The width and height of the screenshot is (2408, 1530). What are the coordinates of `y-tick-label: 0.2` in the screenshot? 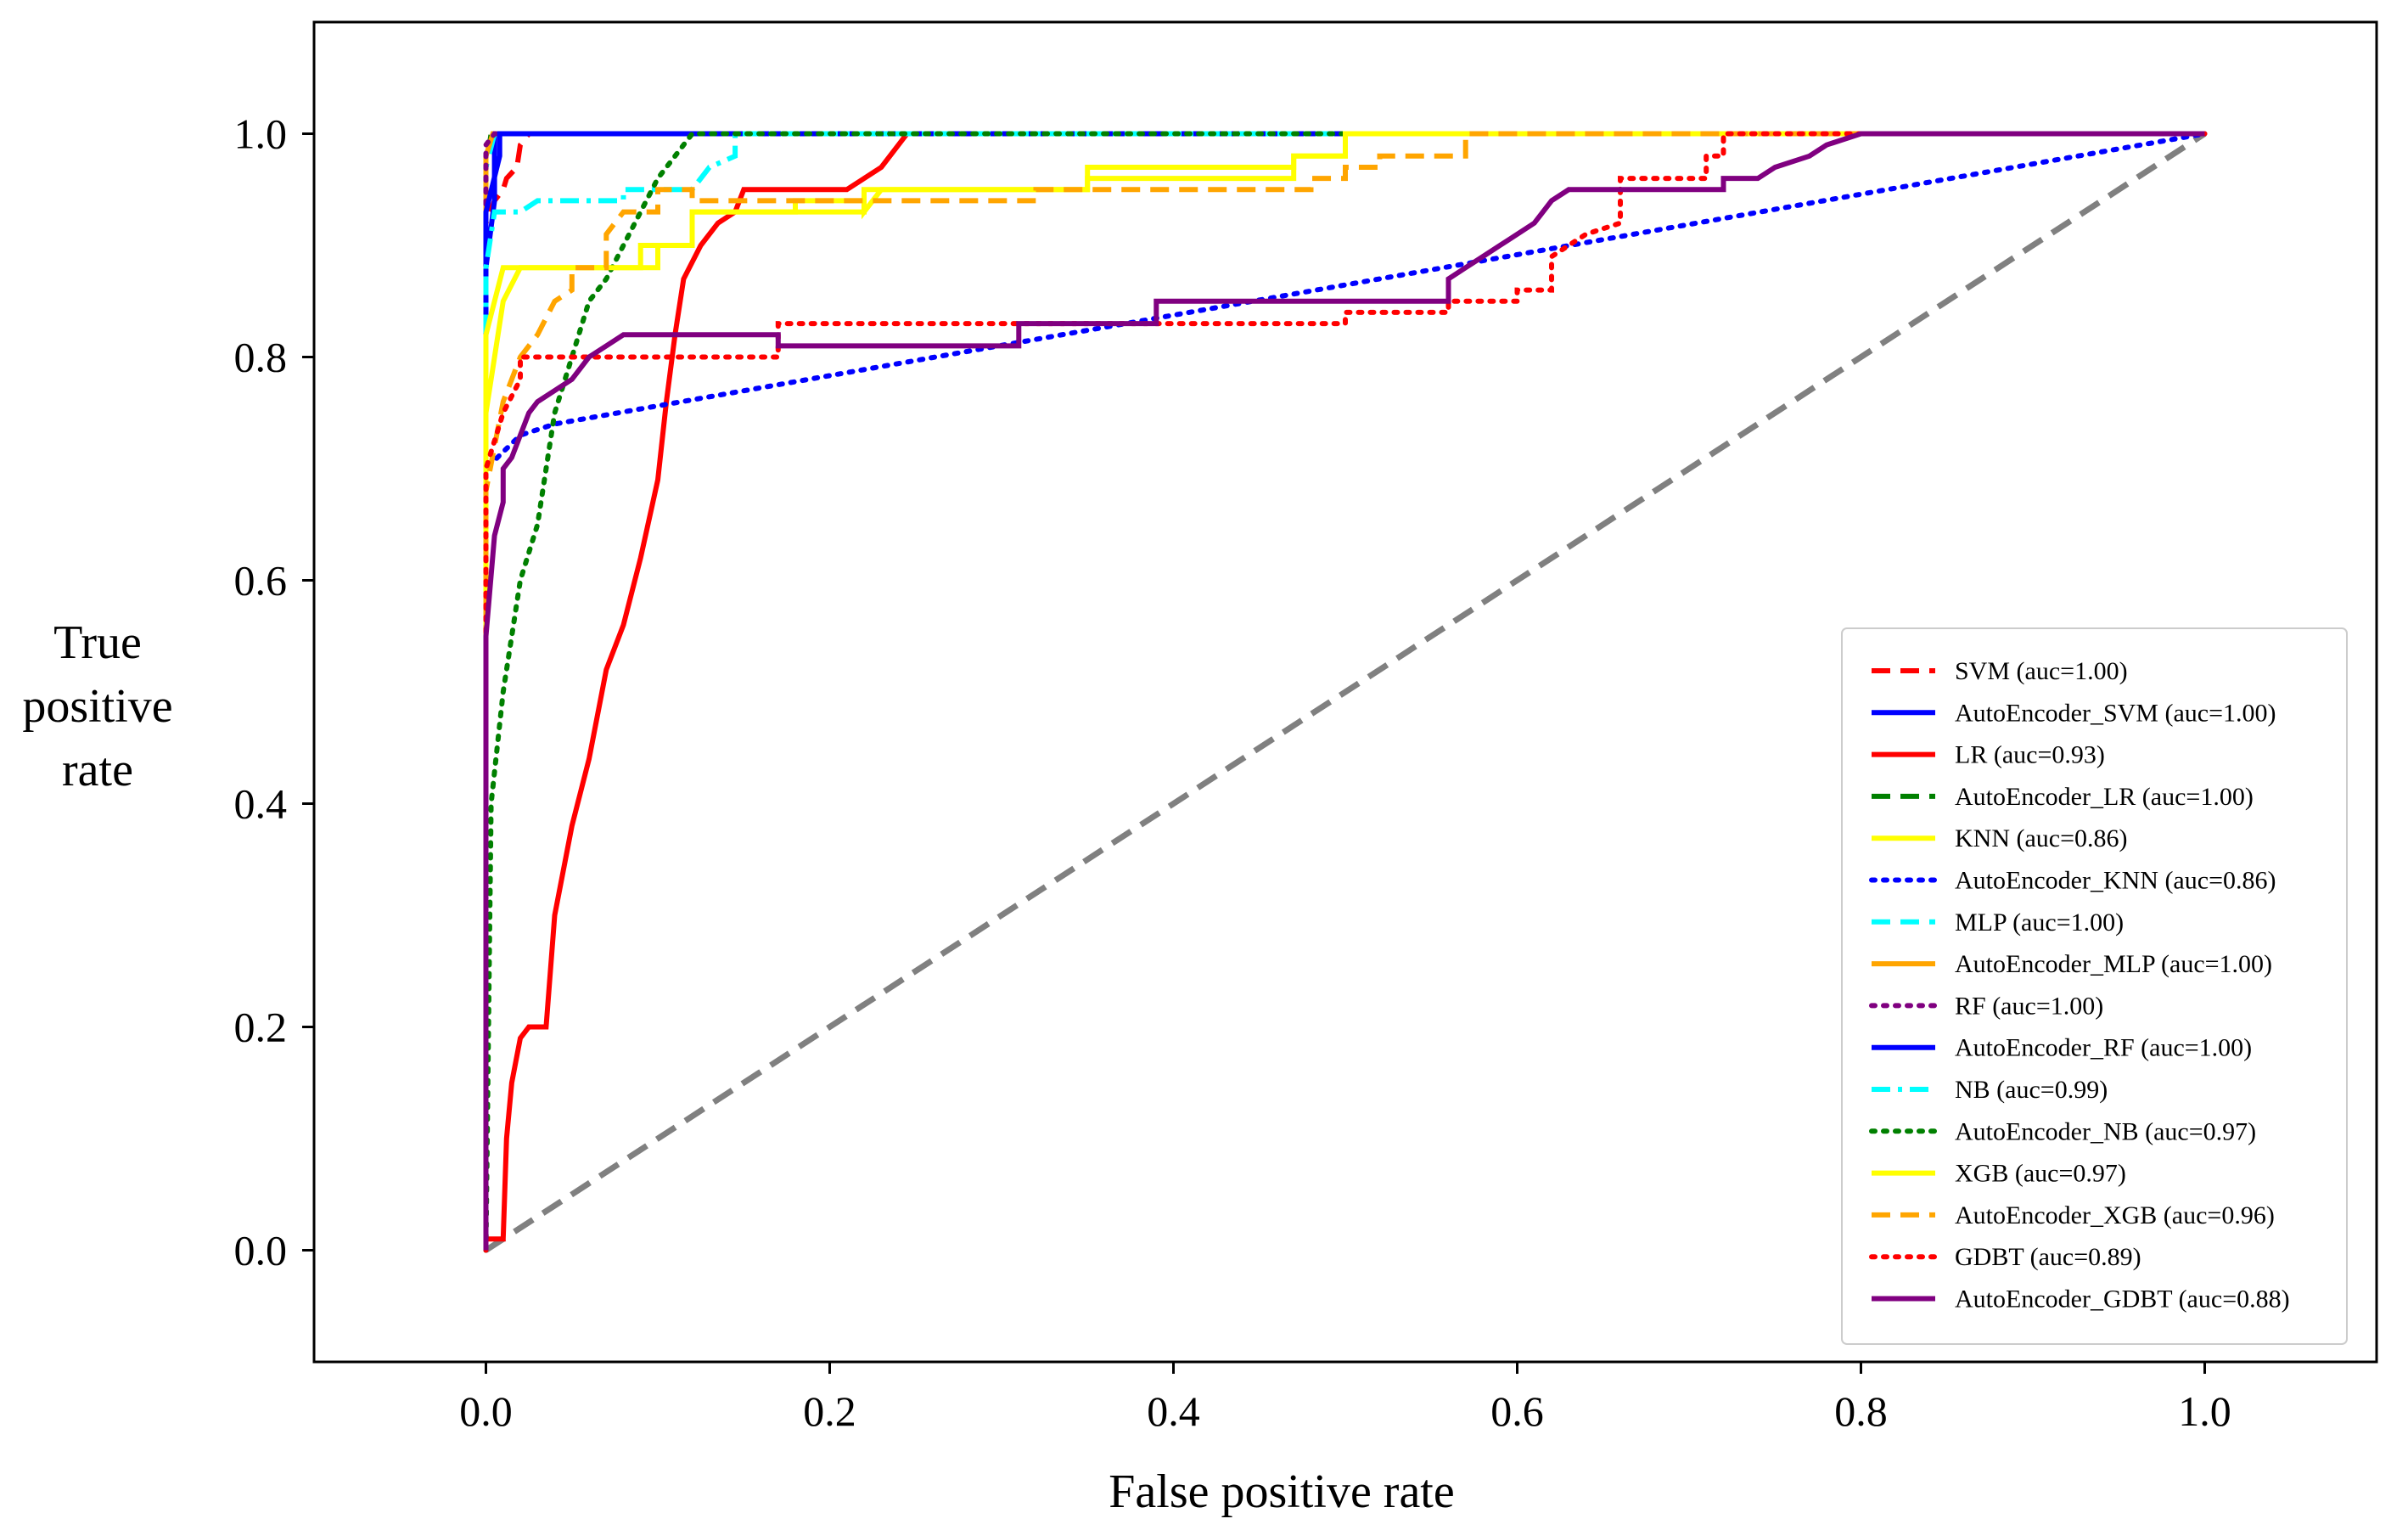 It's located at (261, 1027).